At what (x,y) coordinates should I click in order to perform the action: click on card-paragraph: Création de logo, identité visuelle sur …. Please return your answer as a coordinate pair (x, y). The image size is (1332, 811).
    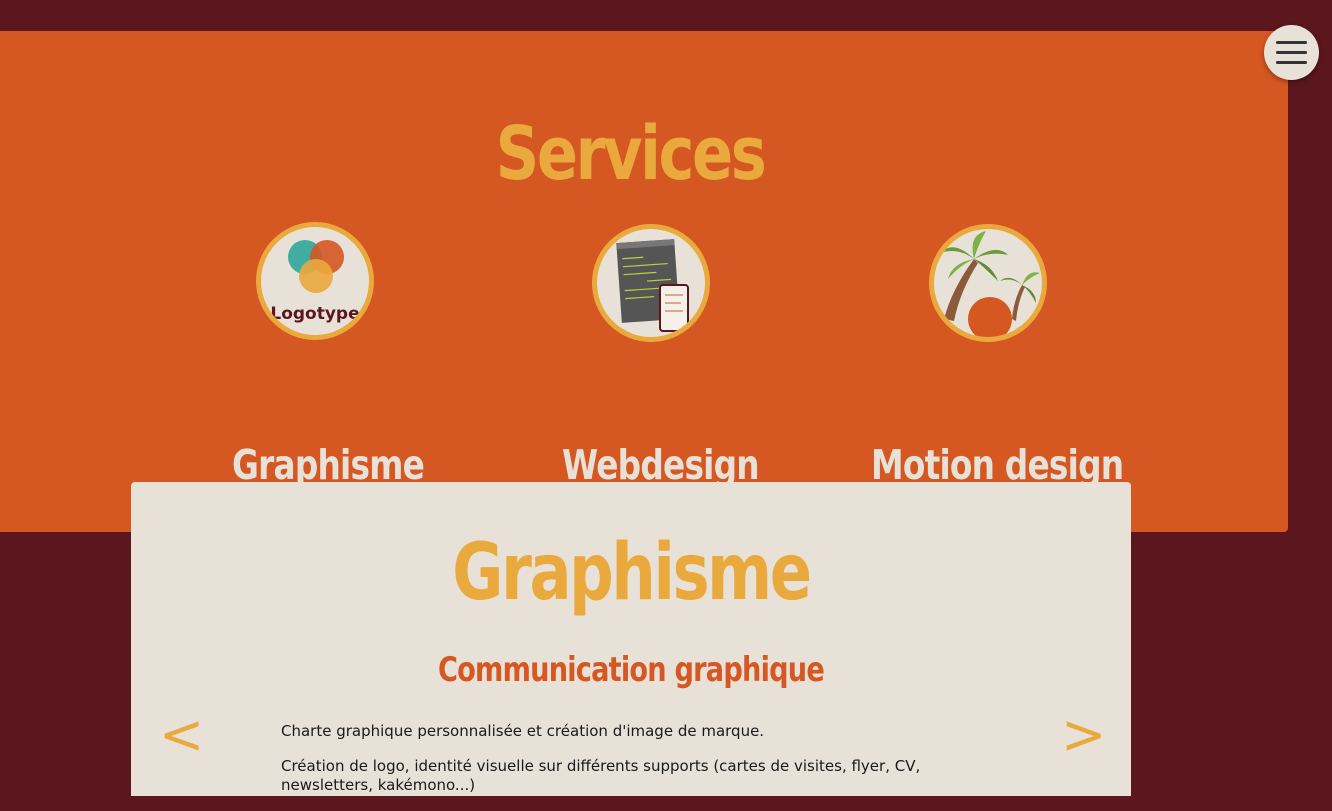
    Looking at the image, I should click on (601, 775).